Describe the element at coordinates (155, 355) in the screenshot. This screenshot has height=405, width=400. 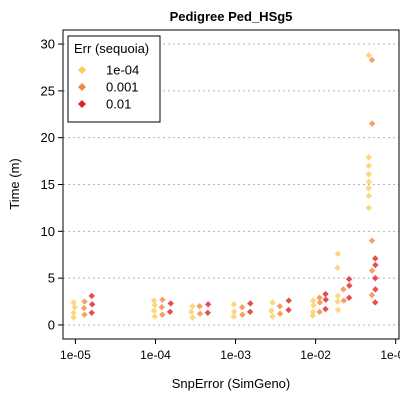
I see `x-tick-label: 1e-04` at that location.